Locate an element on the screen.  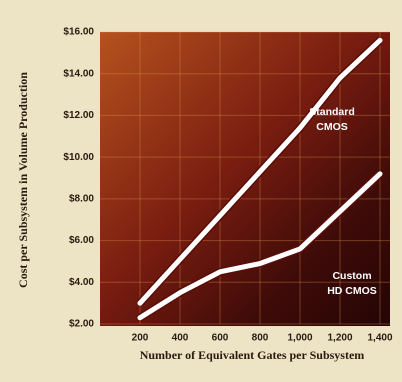
x-tick-label: 400 is located at coordinates (180, 338).